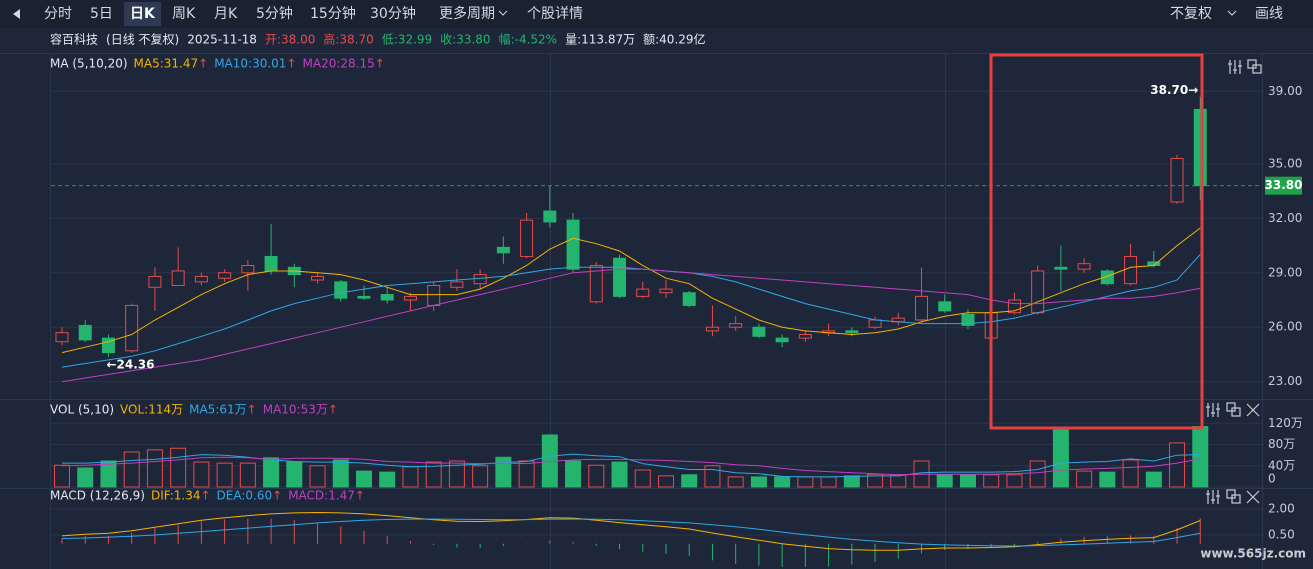  Describe the element at coordinates (555, 14) in the screenshot. I see `toolbar-tab: 个股详情` at that location.